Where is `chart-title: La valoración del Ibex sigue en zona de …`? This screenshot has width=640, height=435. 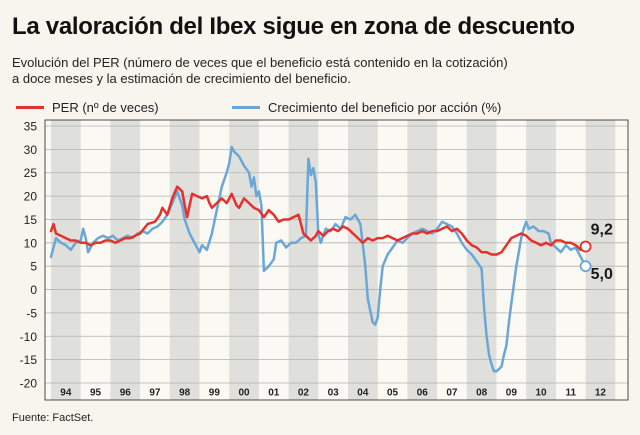 chart-title: La valoración del Ibex sigue en zona de … is located at coordinates (293, 26).